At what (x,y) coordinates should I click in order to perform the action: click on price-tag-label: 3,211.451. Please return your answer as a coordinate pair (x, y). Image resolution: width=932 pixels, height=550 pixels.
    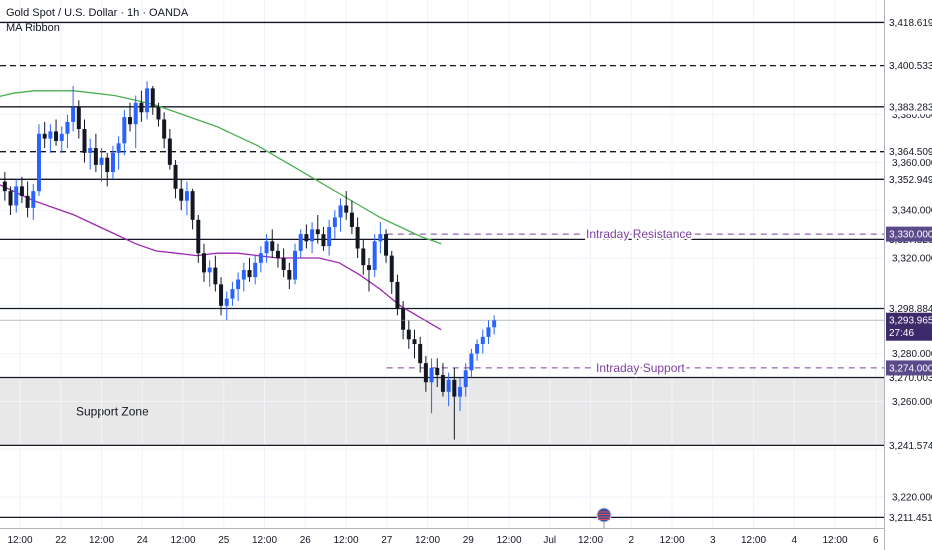
    Looking at the image, I should click on (910, 518).